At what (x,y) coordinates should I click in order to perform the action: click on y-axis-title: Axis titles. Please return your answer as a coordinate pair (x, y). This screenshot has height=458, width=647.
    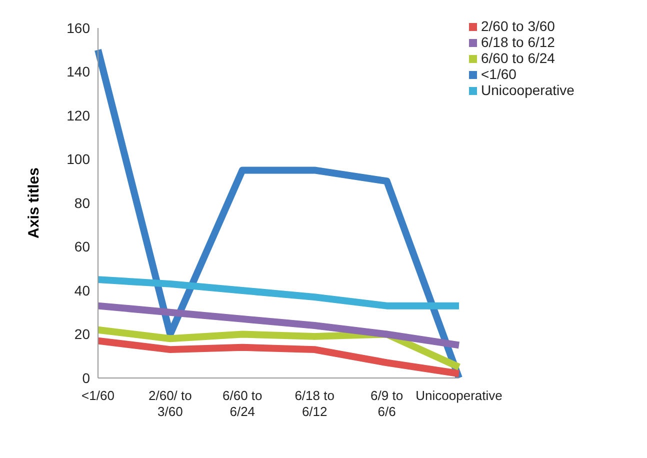
    Looking at the image, I should click on (33, 203).